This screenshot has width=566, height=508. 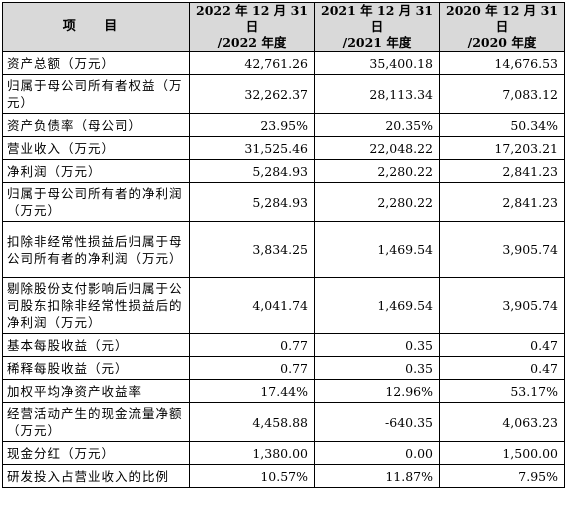 I want to click on value-2020: 50.34%, so click(x=502, y=125).